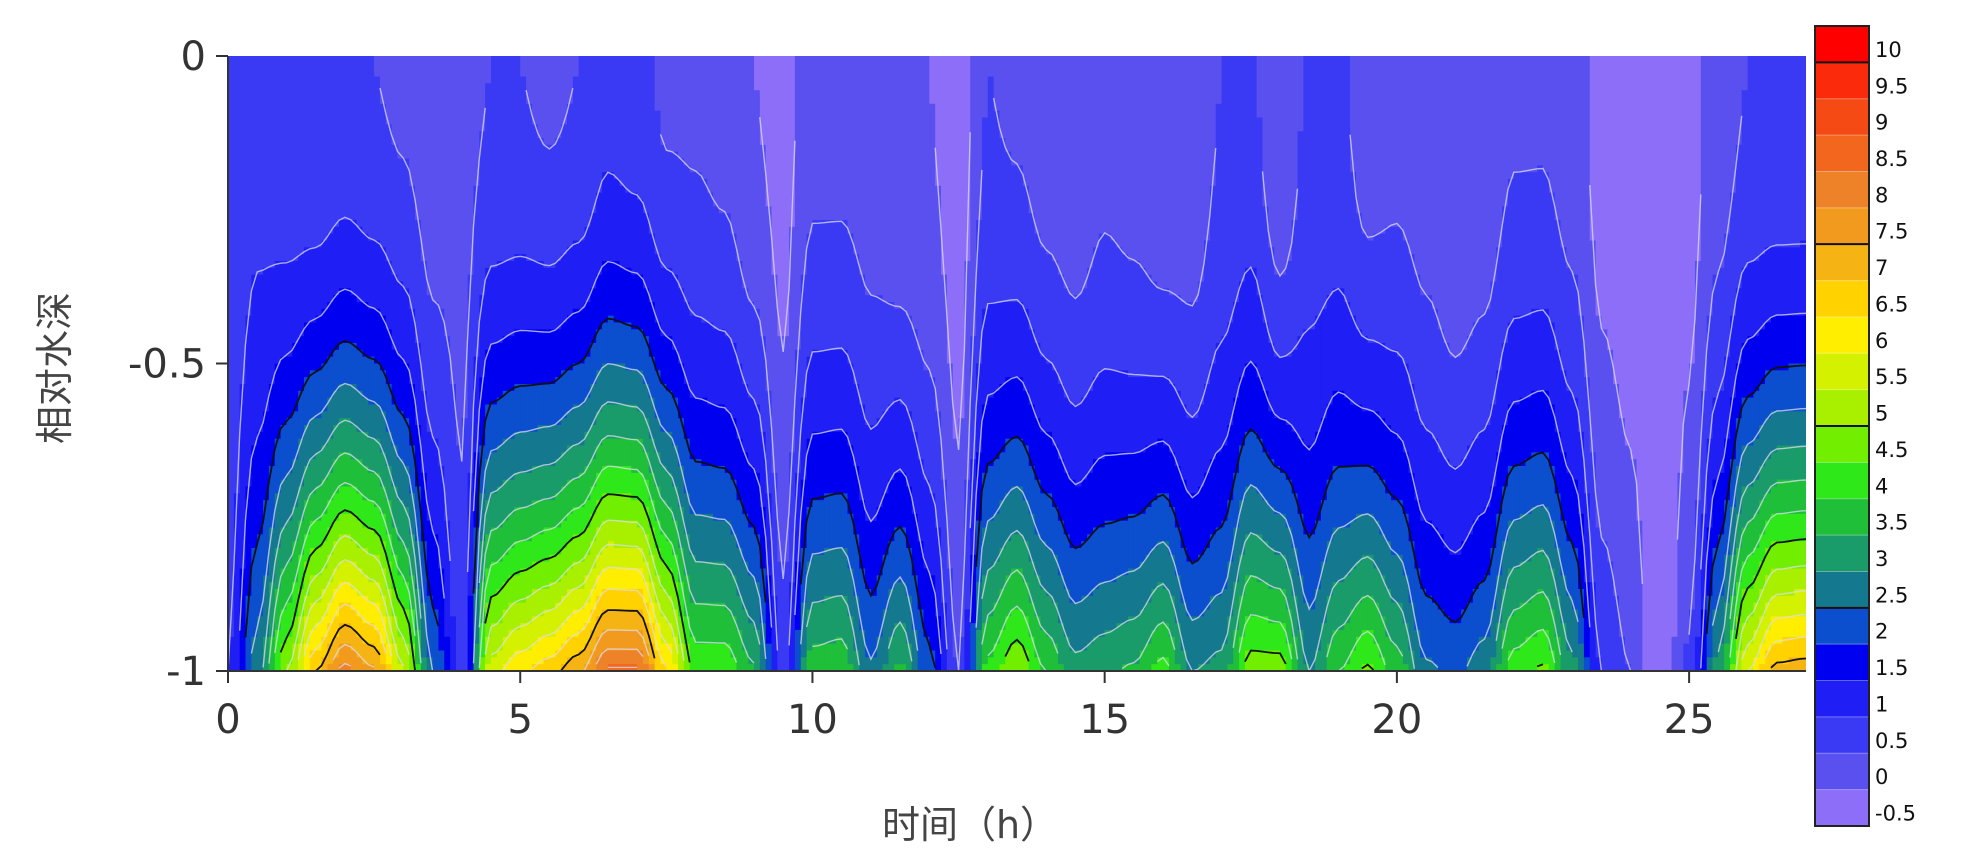 The width and height of the screenshot is (1964, 861). I want to click on colorbar-label: 5, so click(1881, 414).